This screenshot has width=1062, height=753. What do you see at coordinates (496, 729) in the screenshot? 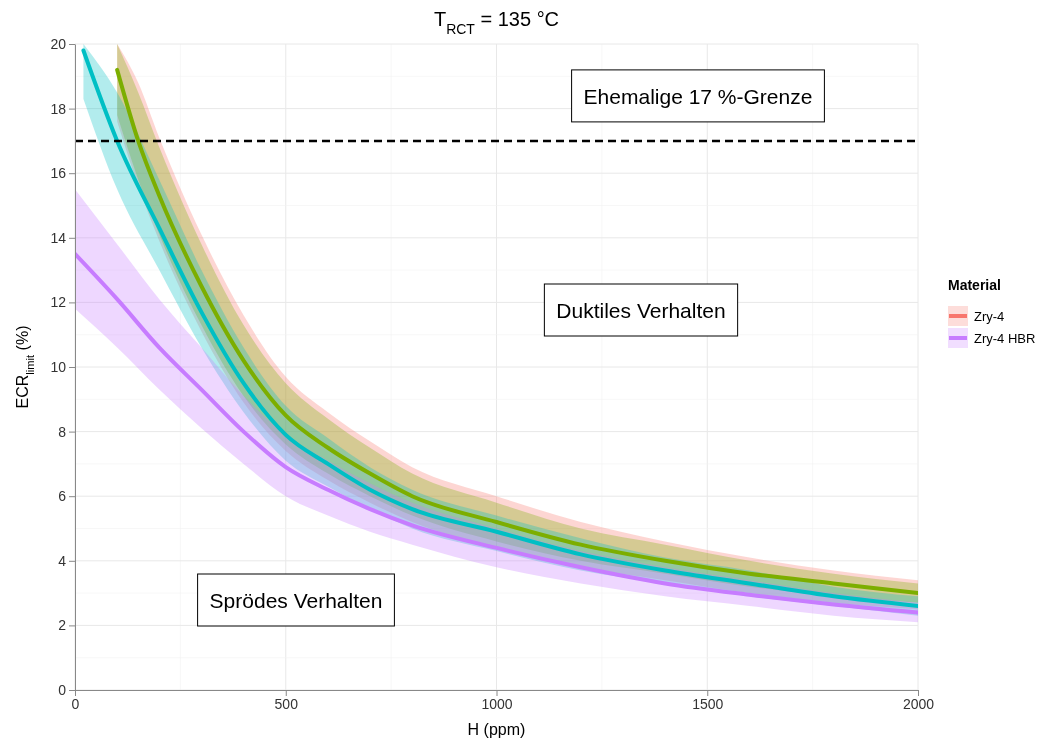
I see `x-axis-title: H (ppm)` at bounding box center [496, 729].